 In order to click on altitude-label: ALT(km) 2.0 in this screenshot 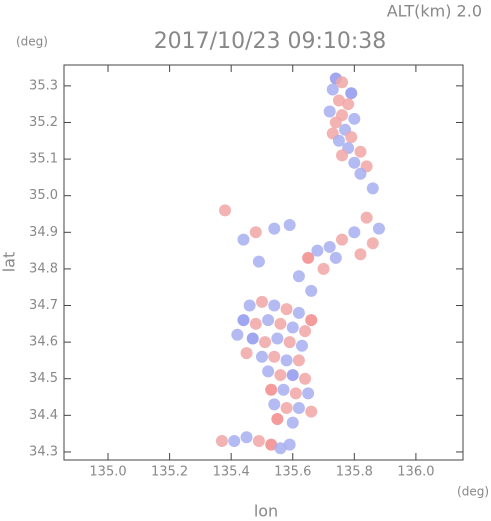, I will do `click(434, 11)`.